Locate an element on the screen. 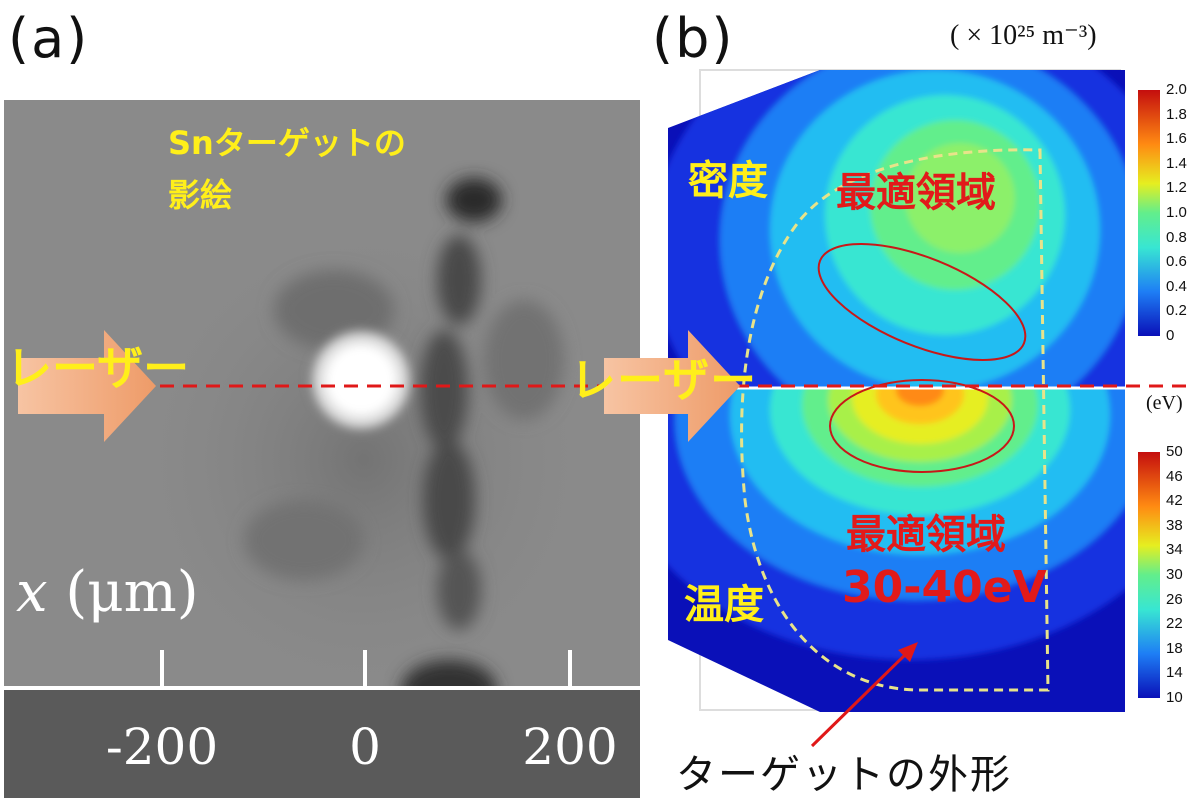 The width and height of the screenshot is (1200, 800). plasma-emission is located at coordinates (361, 380).